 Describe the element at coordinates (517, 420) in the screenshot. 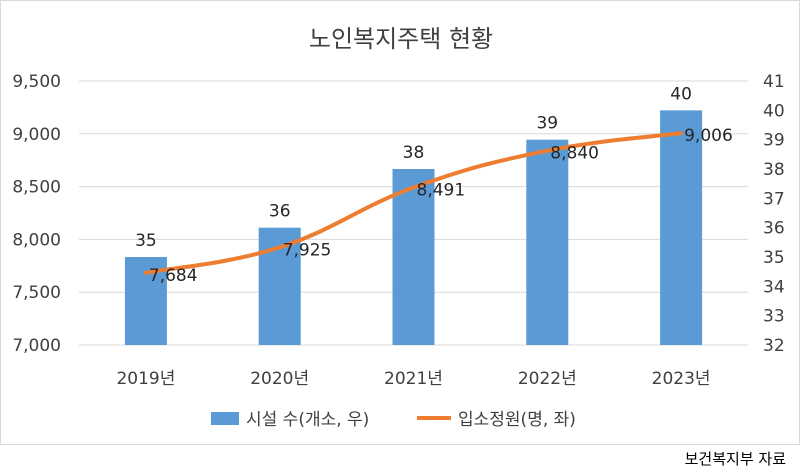

I see `legend-line-label: 입소정원(명, 좌)` at that location.